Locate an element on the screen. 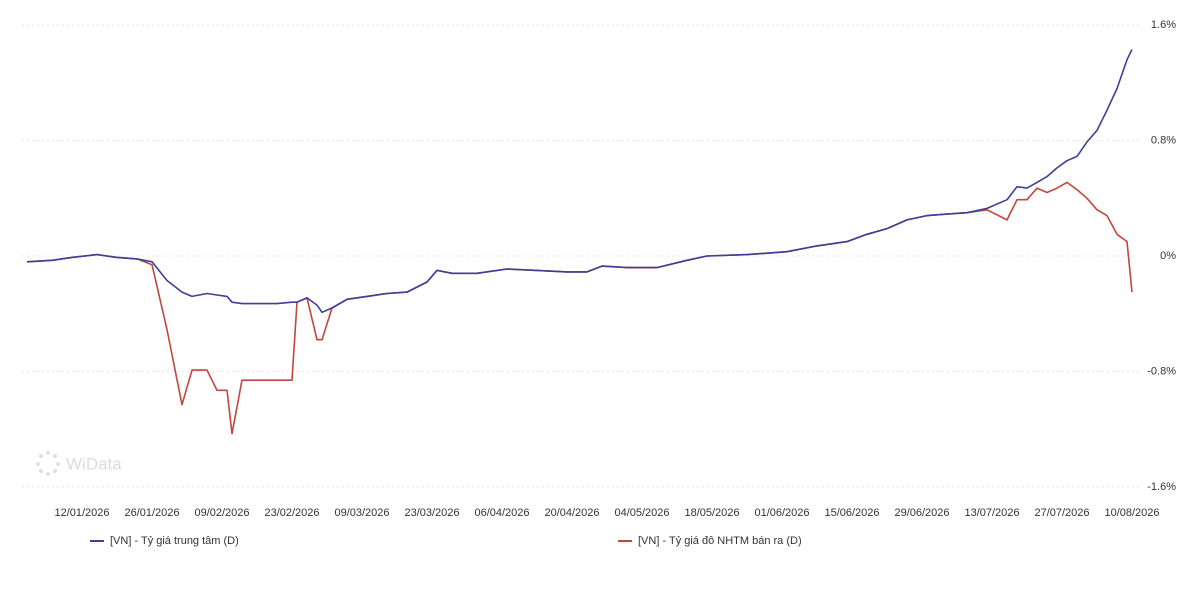 Image resolution: width=1200 pixels, height=598 pixels. x-tick-label: 09/03/2026 is located at coordinates (361, 513).